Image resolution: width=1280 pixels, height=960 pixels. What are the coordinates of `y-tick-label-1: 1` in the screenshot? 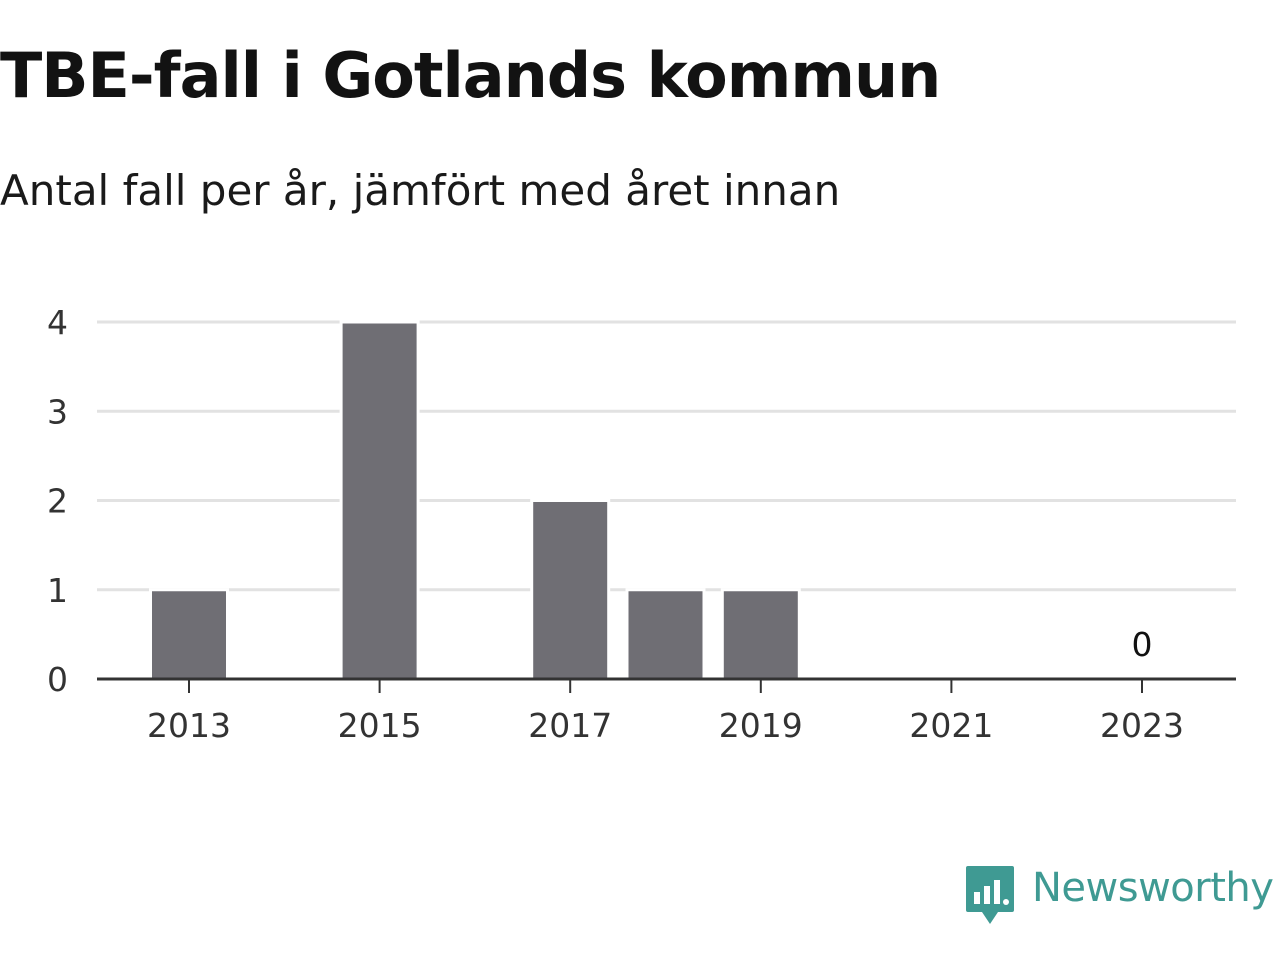 It's located at (57, 590).